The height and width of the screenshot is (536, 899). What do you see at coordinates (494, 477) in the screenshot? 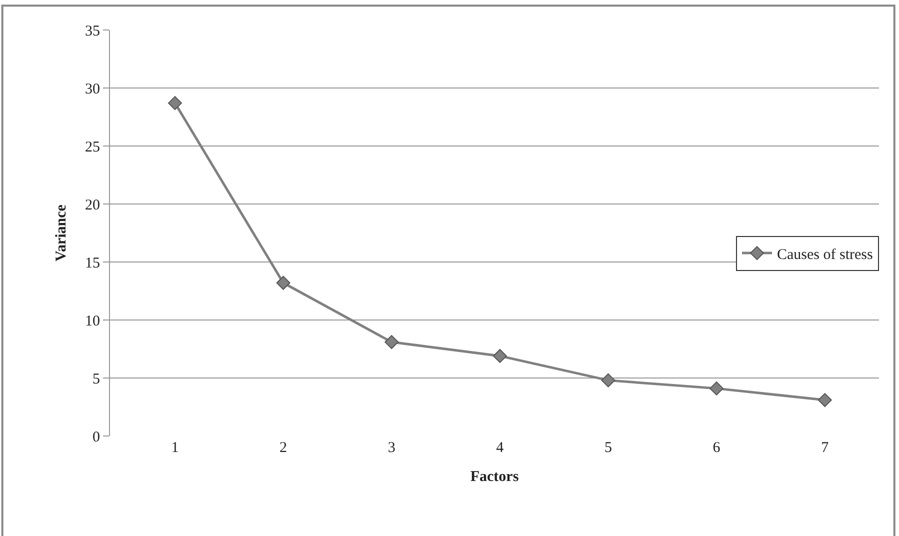
I see `x-axis-title: Factors` at bounding box center [494, 477].